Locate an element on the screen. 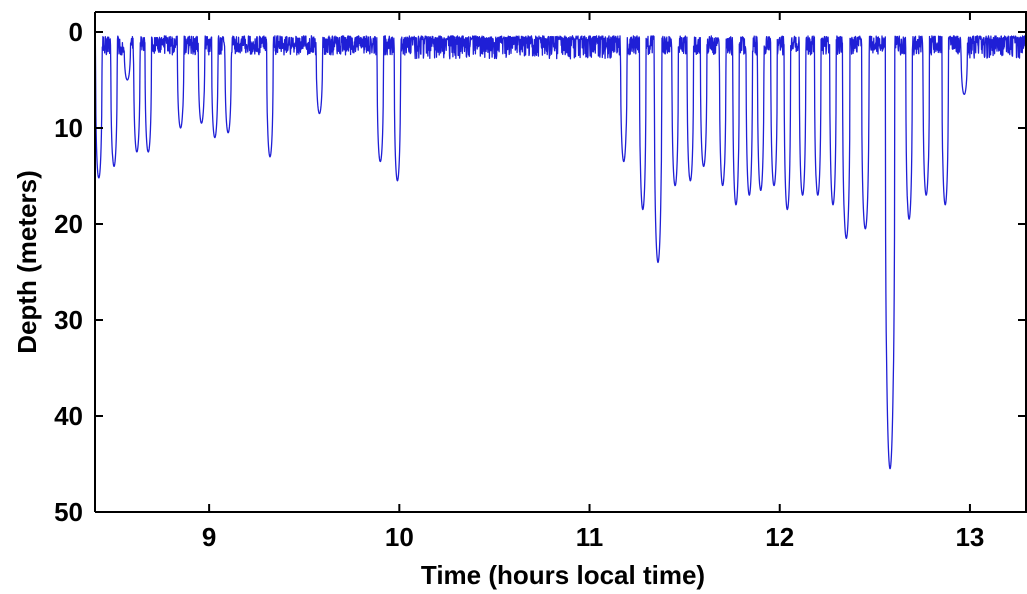 The image size is (1027, 594). x-tick-label: 9 is located at coordinates (209, 537).